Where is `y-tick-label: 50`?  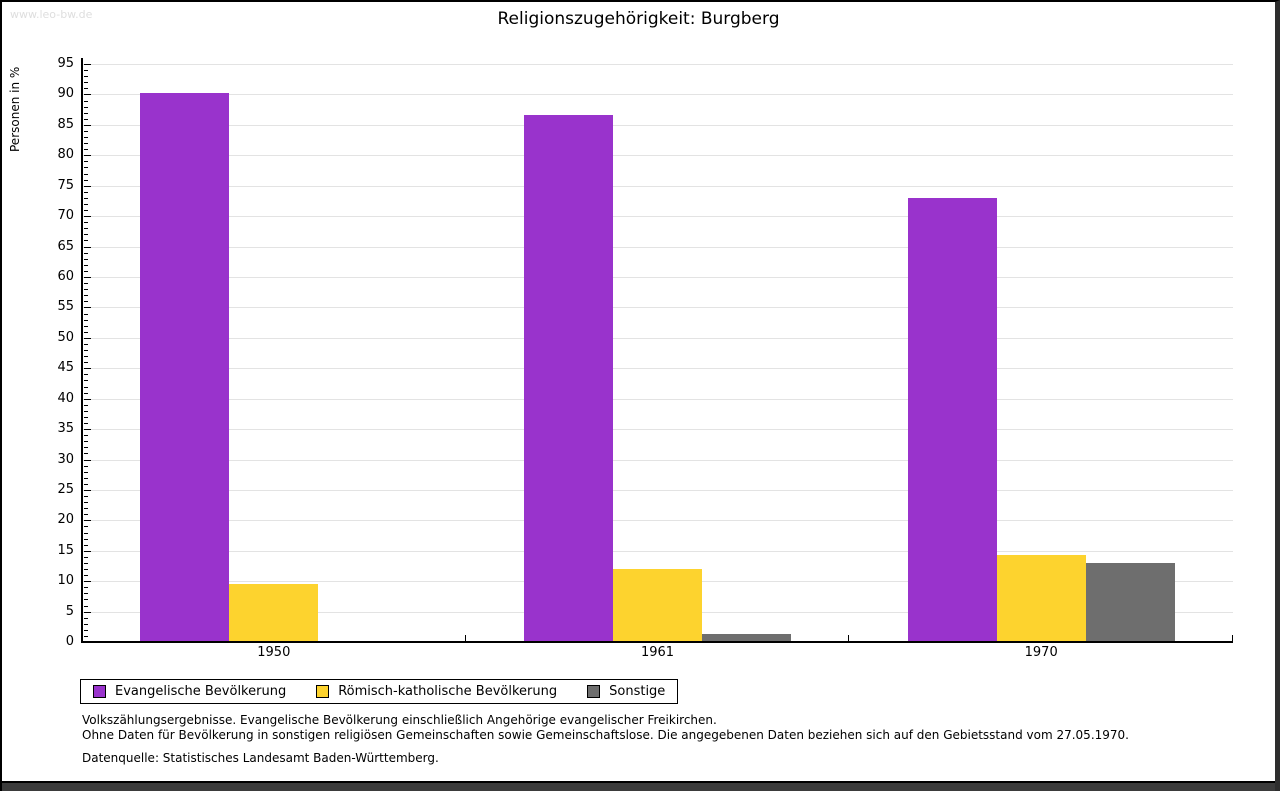 y-tick-label: 50 is located at coordinates (65, 337).